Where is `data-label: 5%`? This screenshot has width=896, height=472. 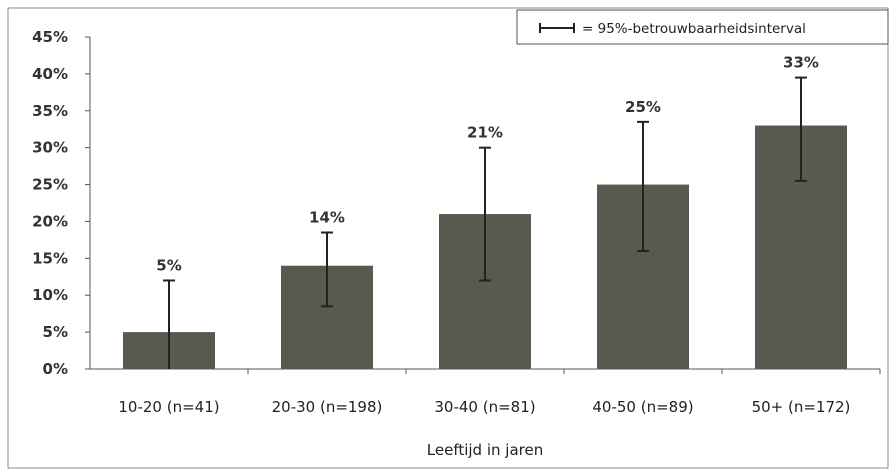 data-label: 5% is located at coordinates (168, 265).